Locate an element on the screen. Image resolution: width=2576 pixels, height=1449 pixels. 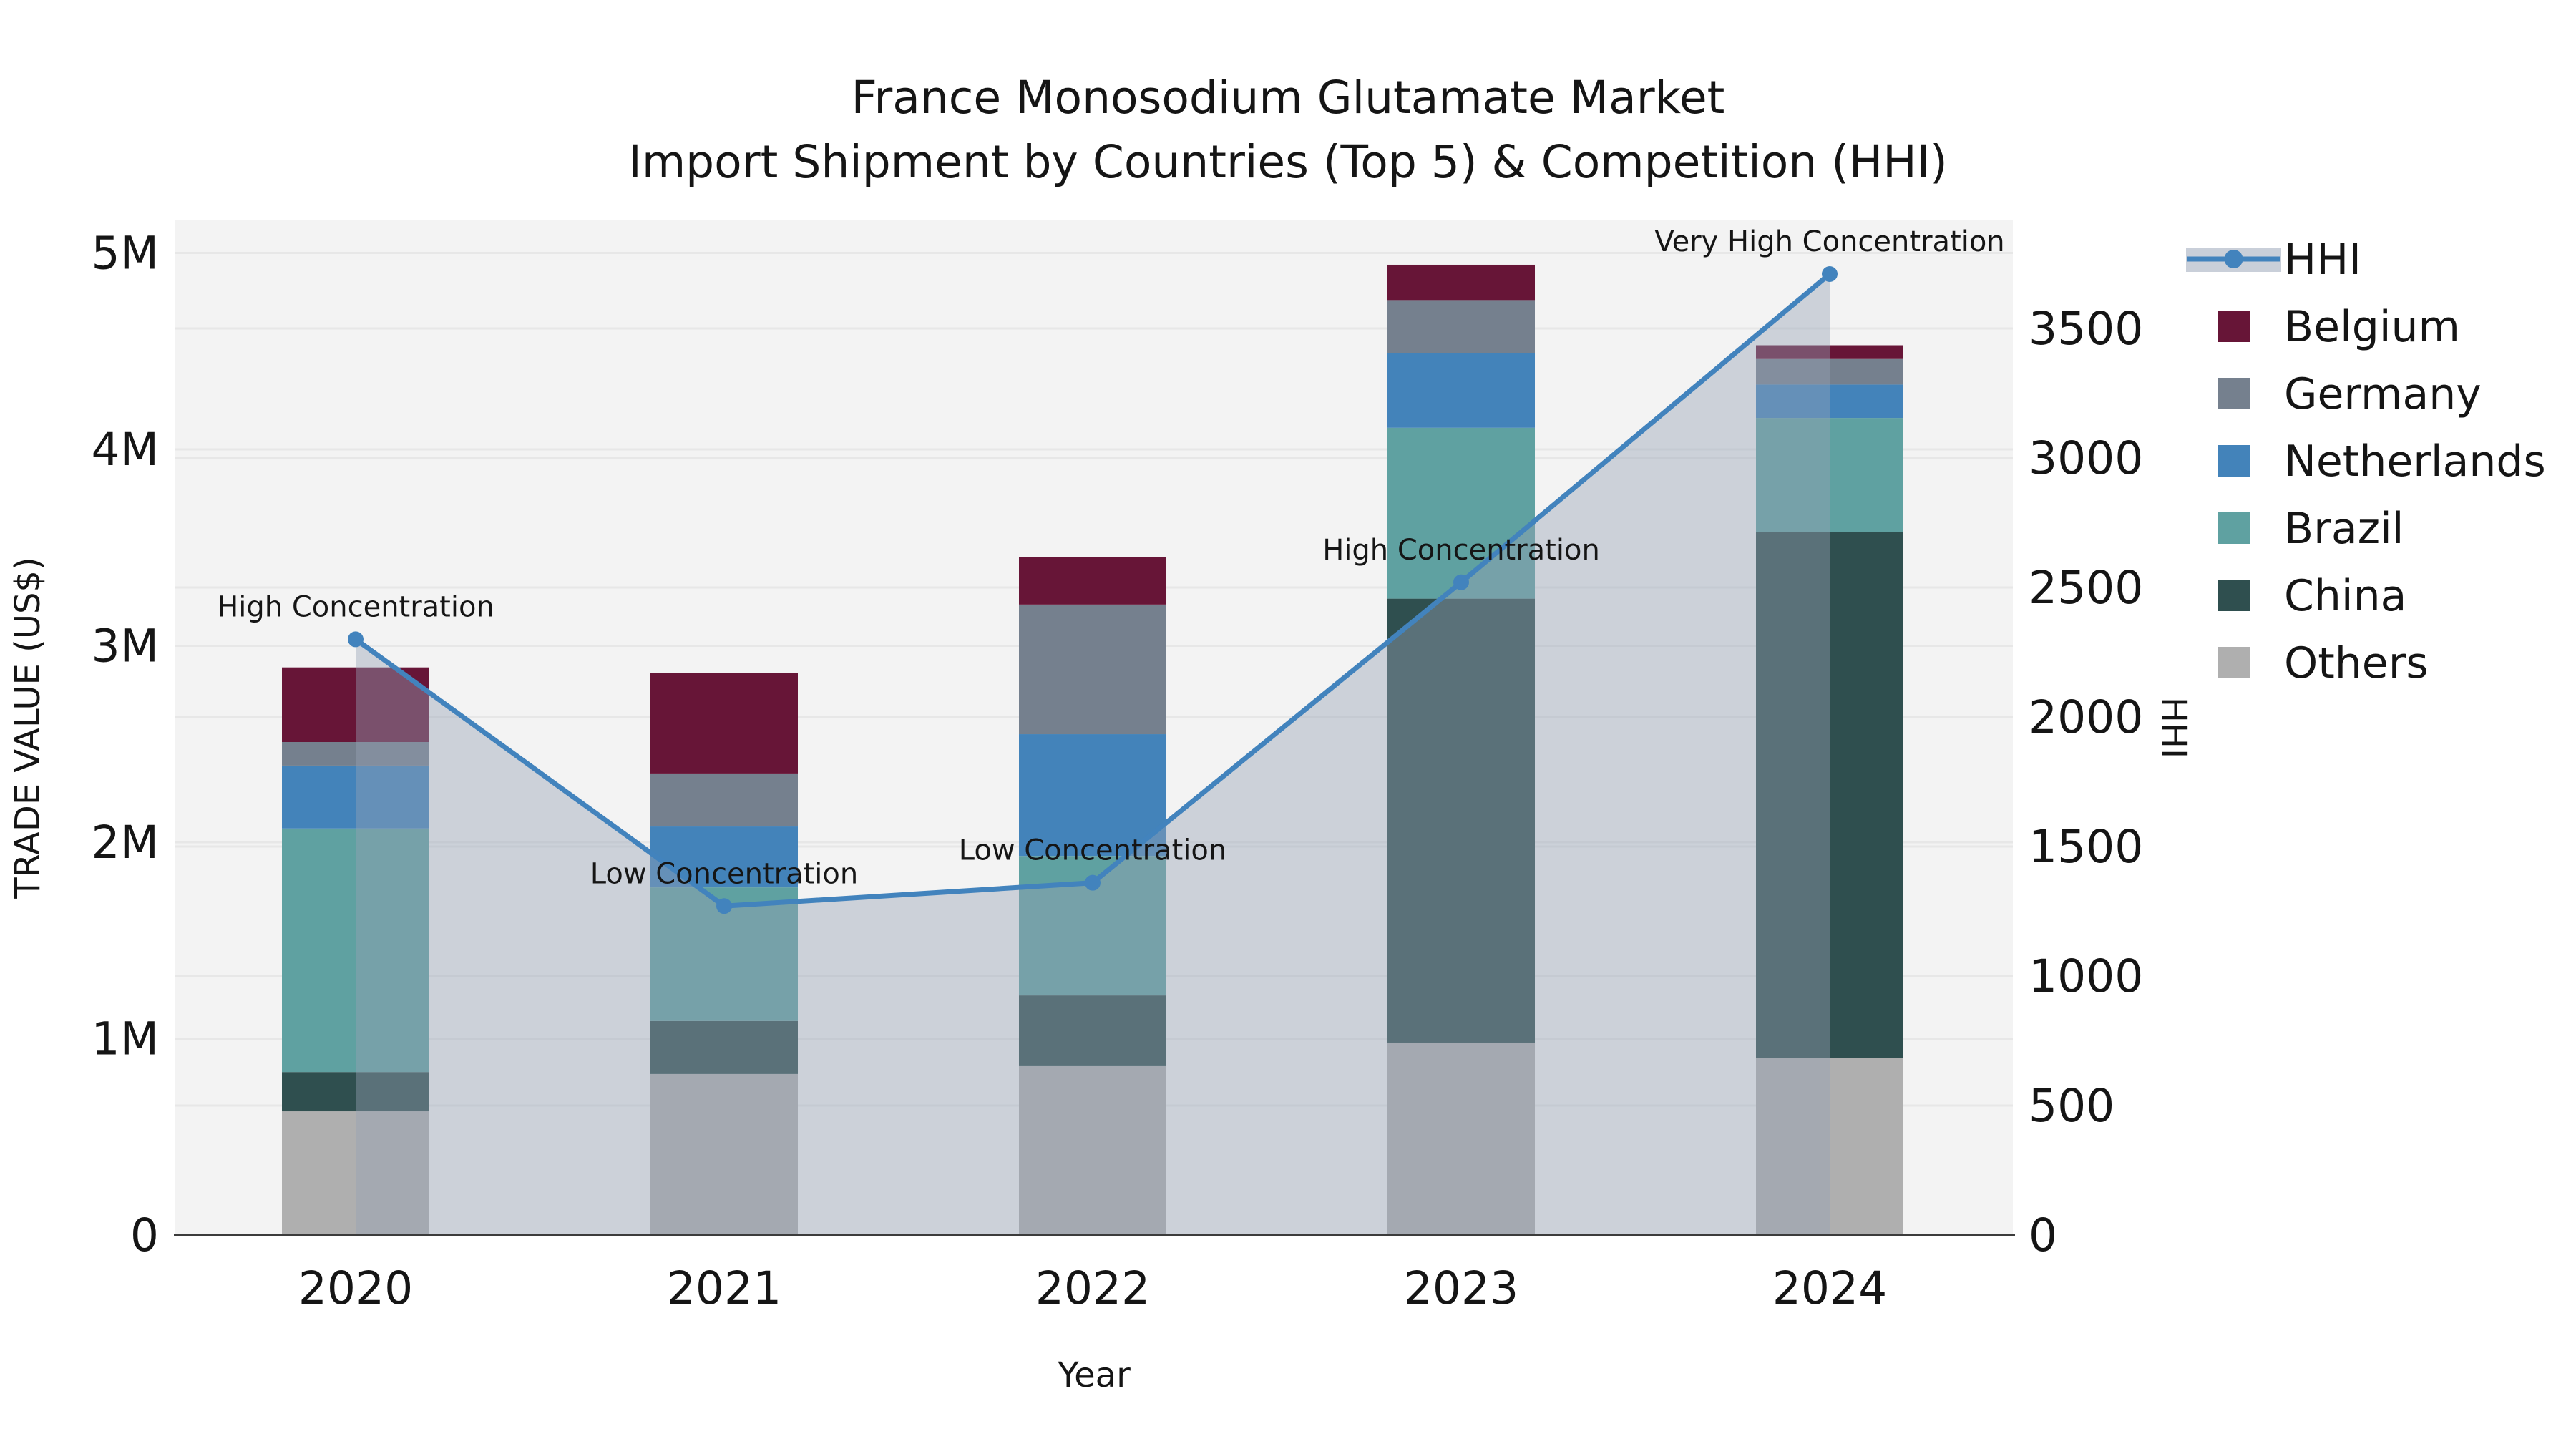
bar-segment-others-2022 is located at coordinates (1092, 1150).